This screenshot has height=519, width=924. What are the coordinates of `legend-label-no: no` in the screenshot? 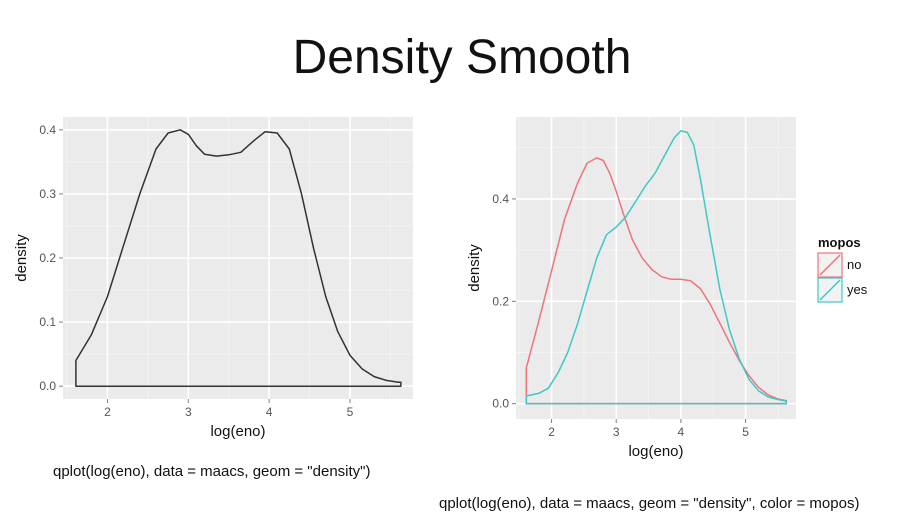 It's located at (854, 264).